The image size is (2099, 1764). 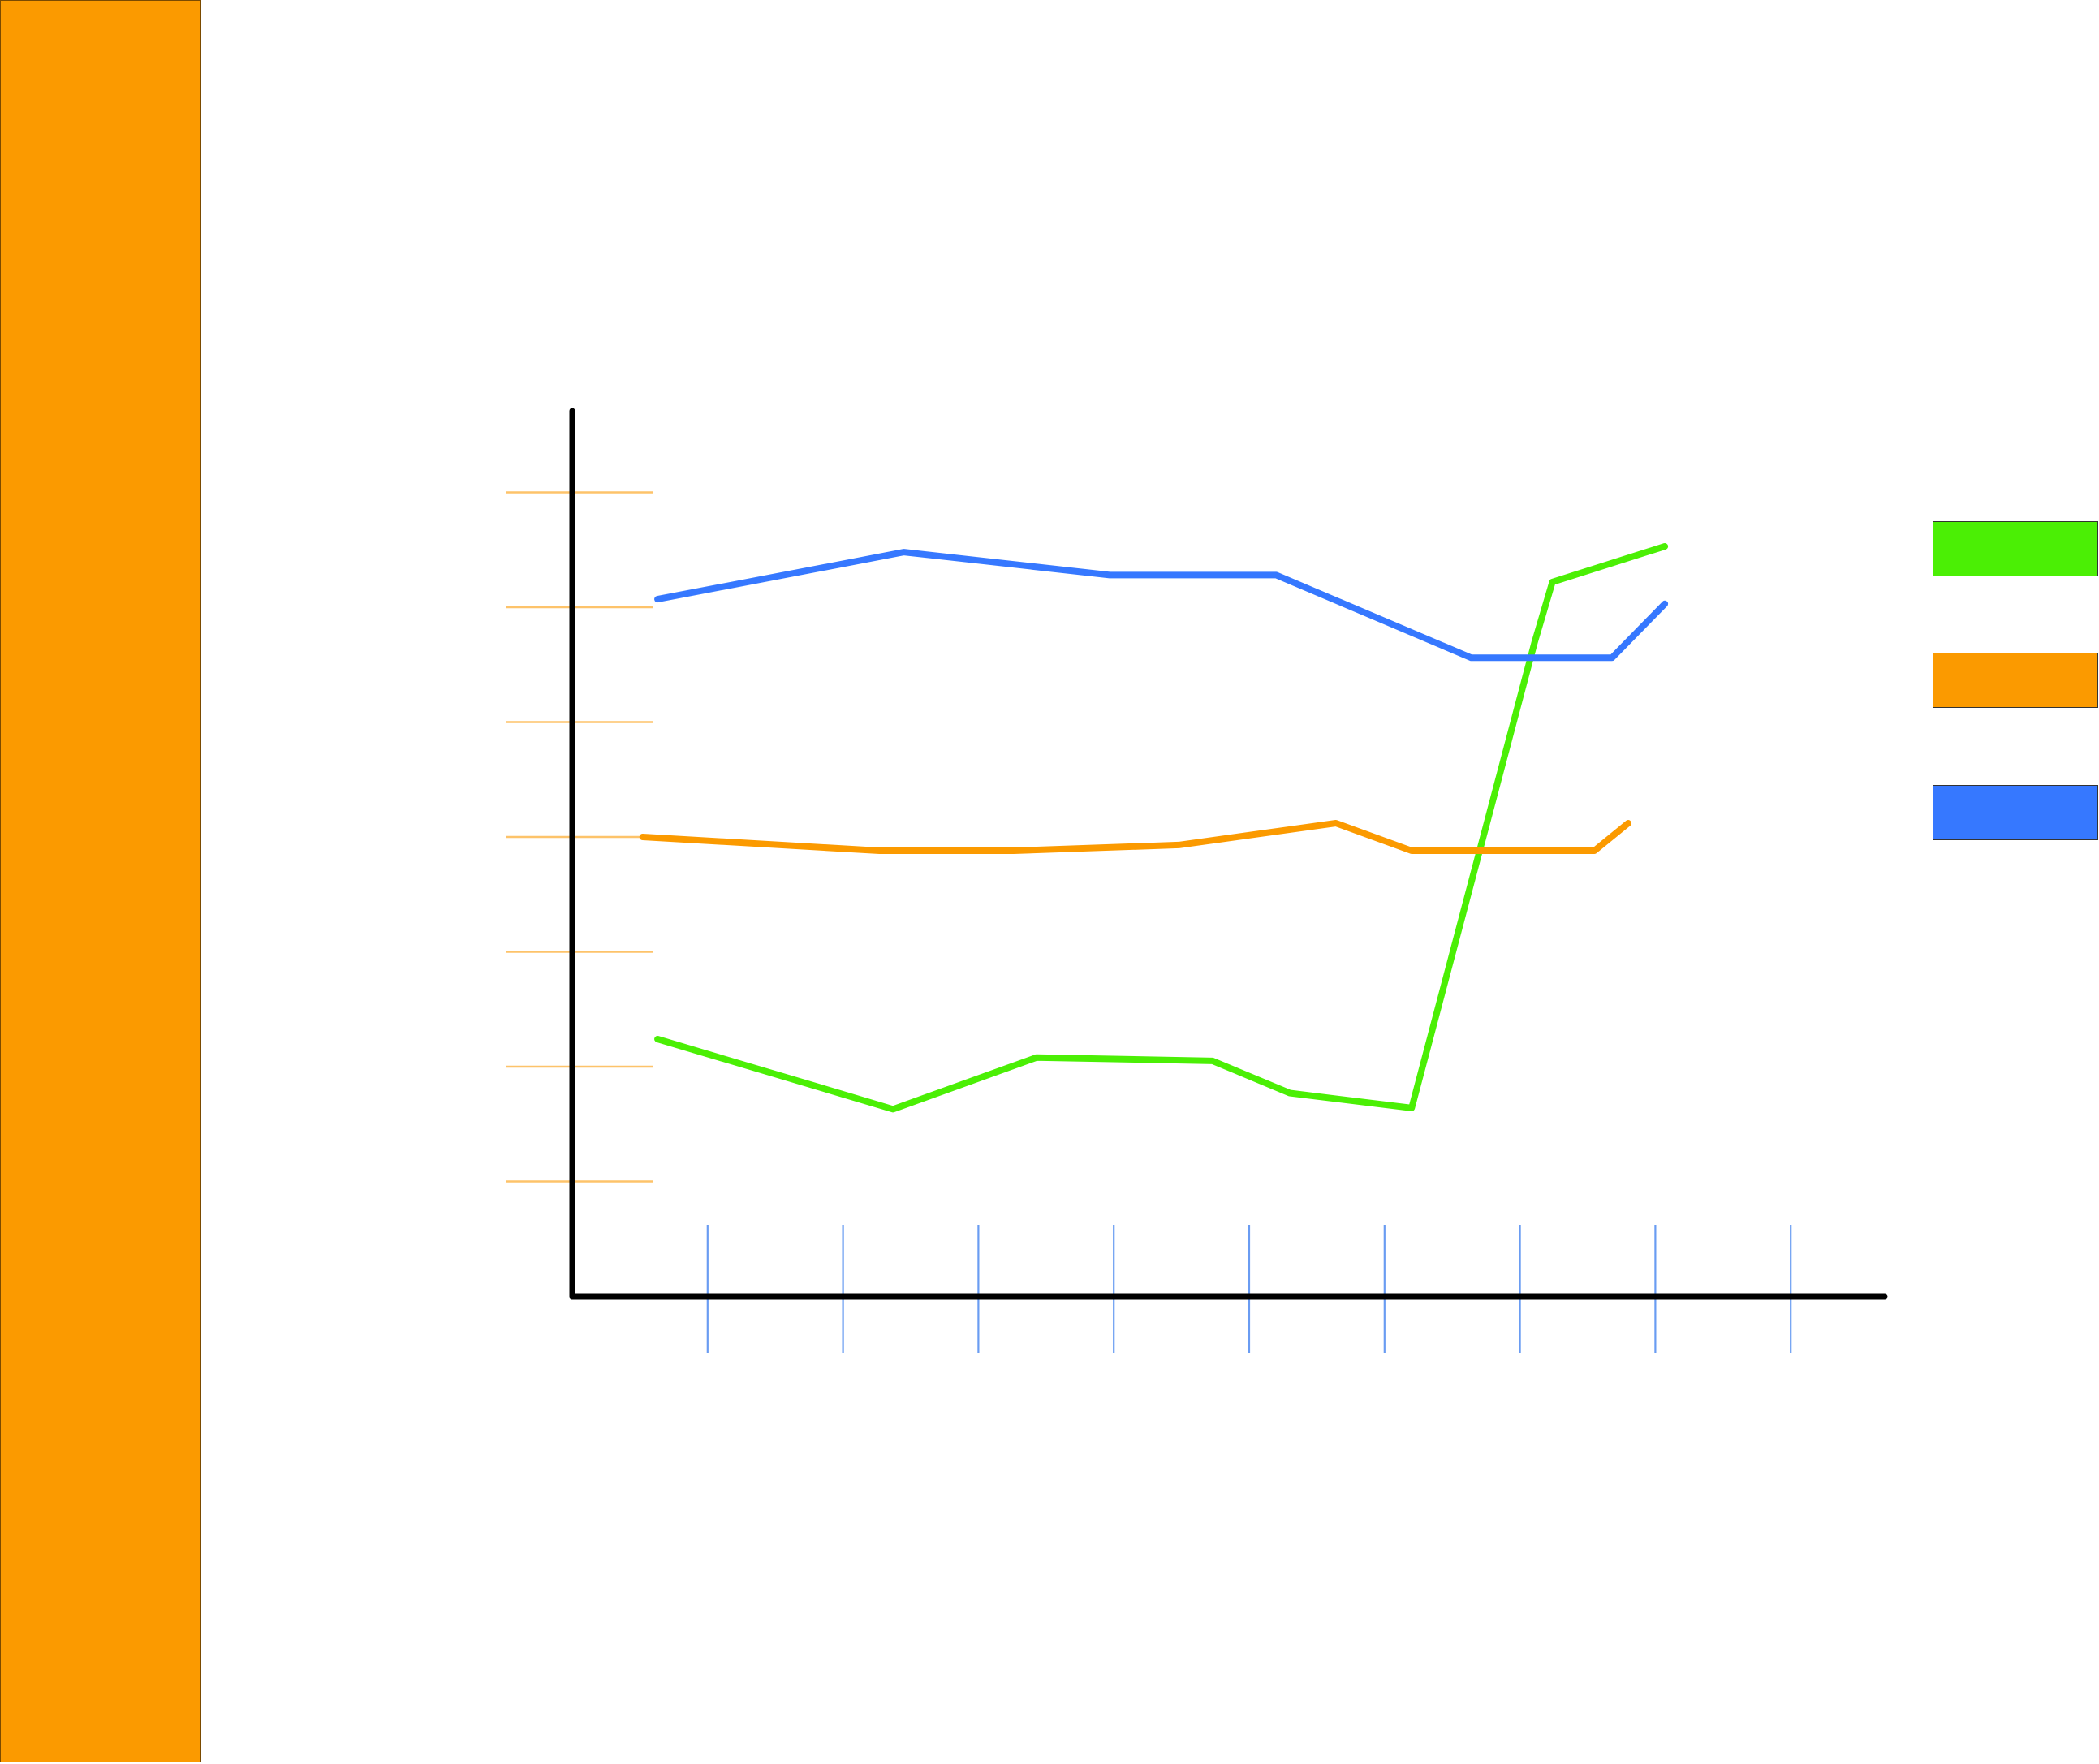 What do you see at coordinates (100, 881) in the screenshot?
I see `sidebar-panel` at bounding box center [100, 881].